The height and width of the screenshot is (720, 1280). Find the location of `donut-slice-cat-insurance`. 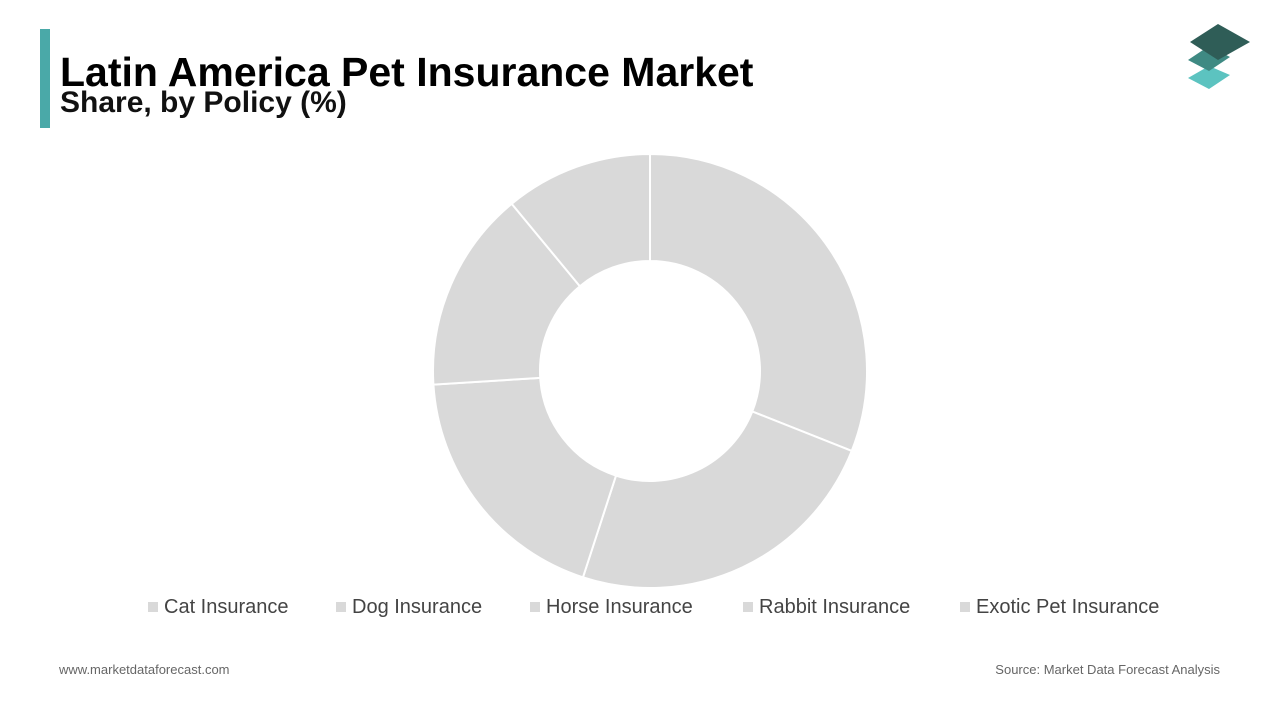

donut-slice-cat-insurance is located at coordinates (758, 302).